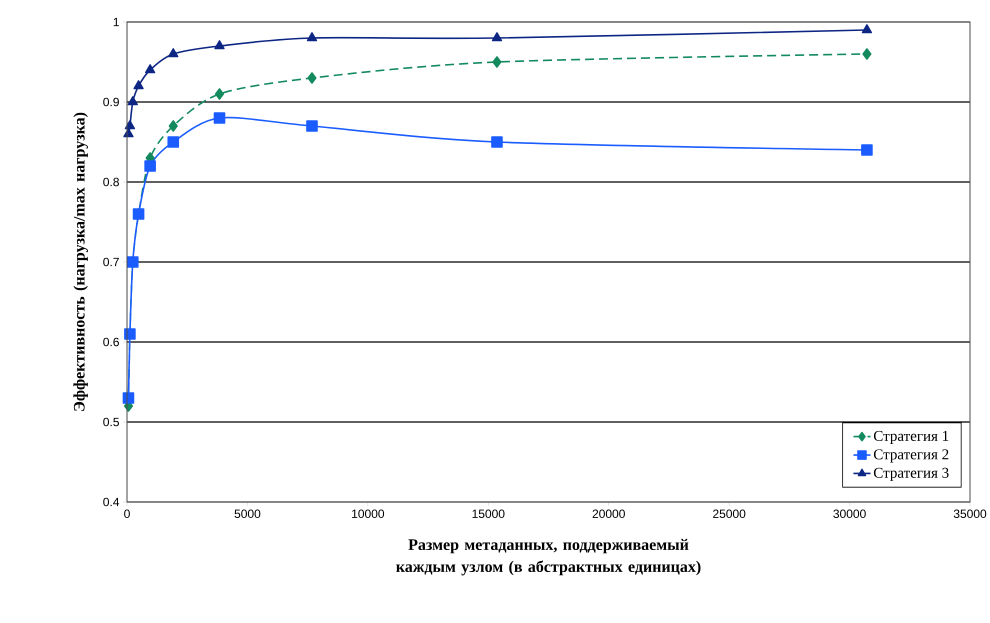  What do you see at coordinates (127, 514) in the screenshot?
I see `x-tick-label: 0` at bounding box center [127, 514].